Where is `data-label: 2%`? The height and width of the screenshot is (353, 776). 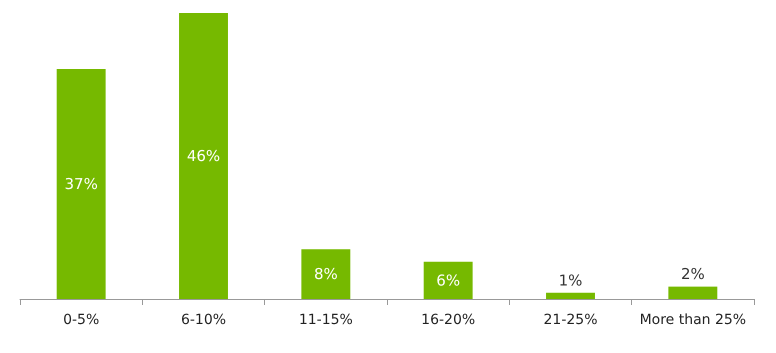
data-label: 2% is located at coordinates (692, 274).